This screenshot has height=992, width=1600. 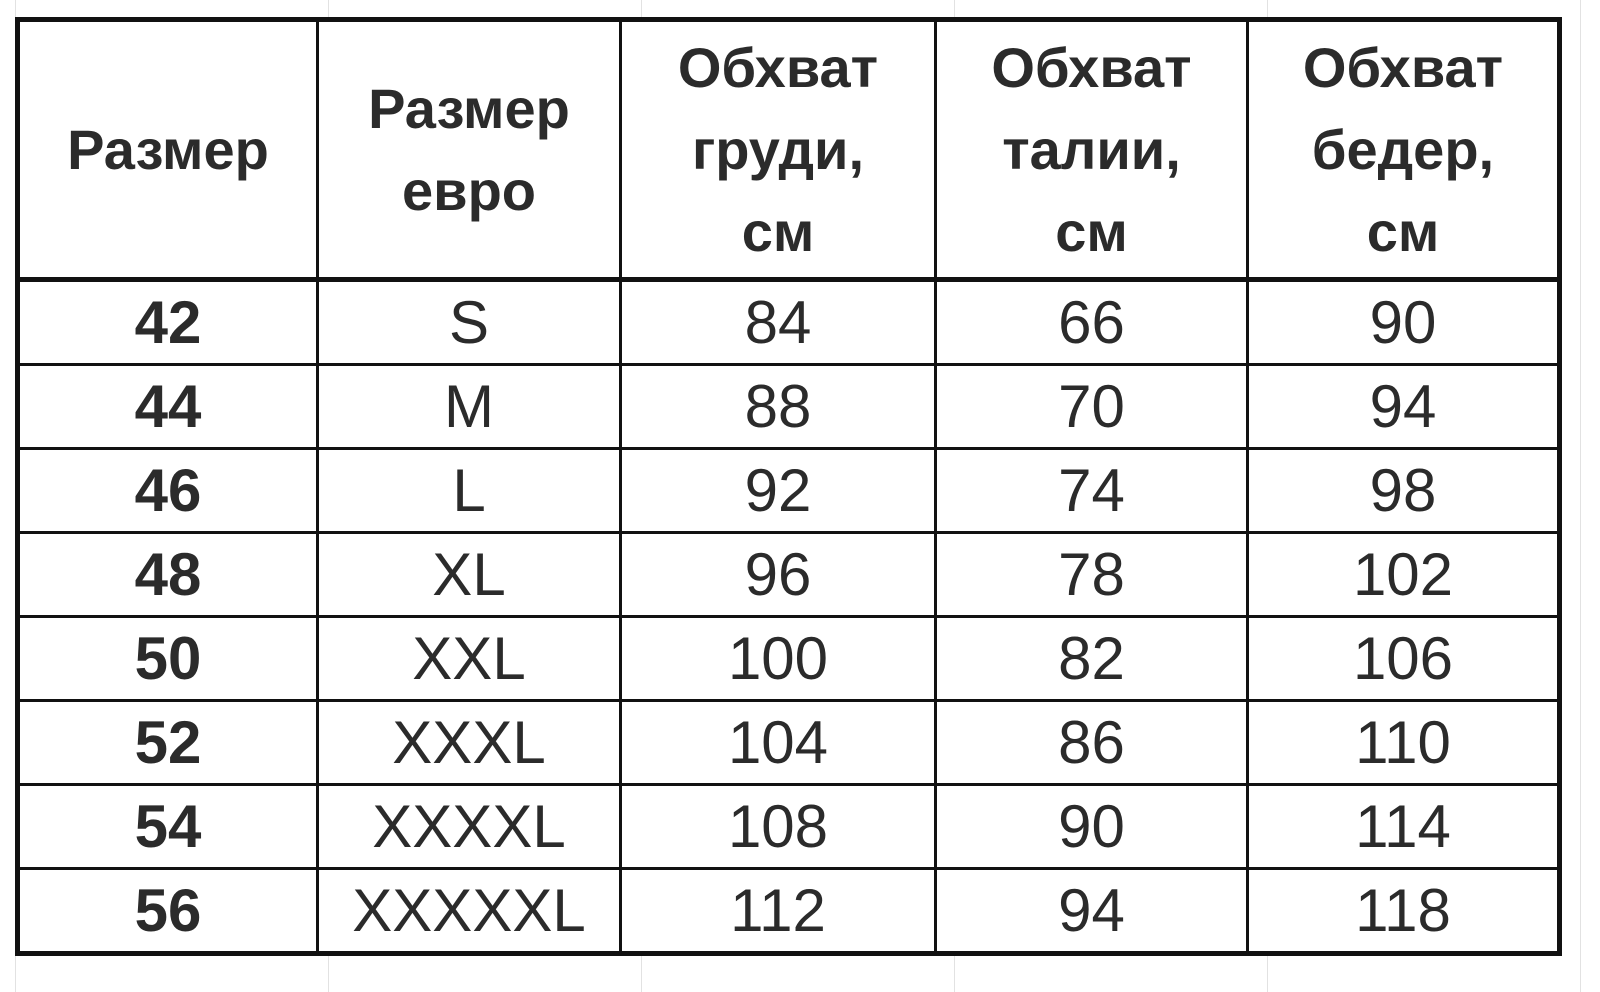 I want to click on cell-euro-size: XL, so click(x=469, y=574).